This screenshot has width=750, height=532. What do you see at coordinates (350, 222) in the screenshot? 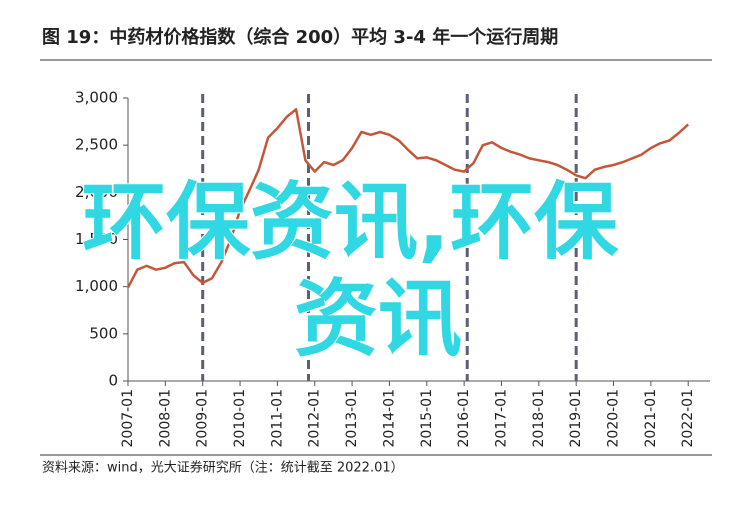
I see `watermark: 环保资讯,环保` at bounding box center [350, 222].